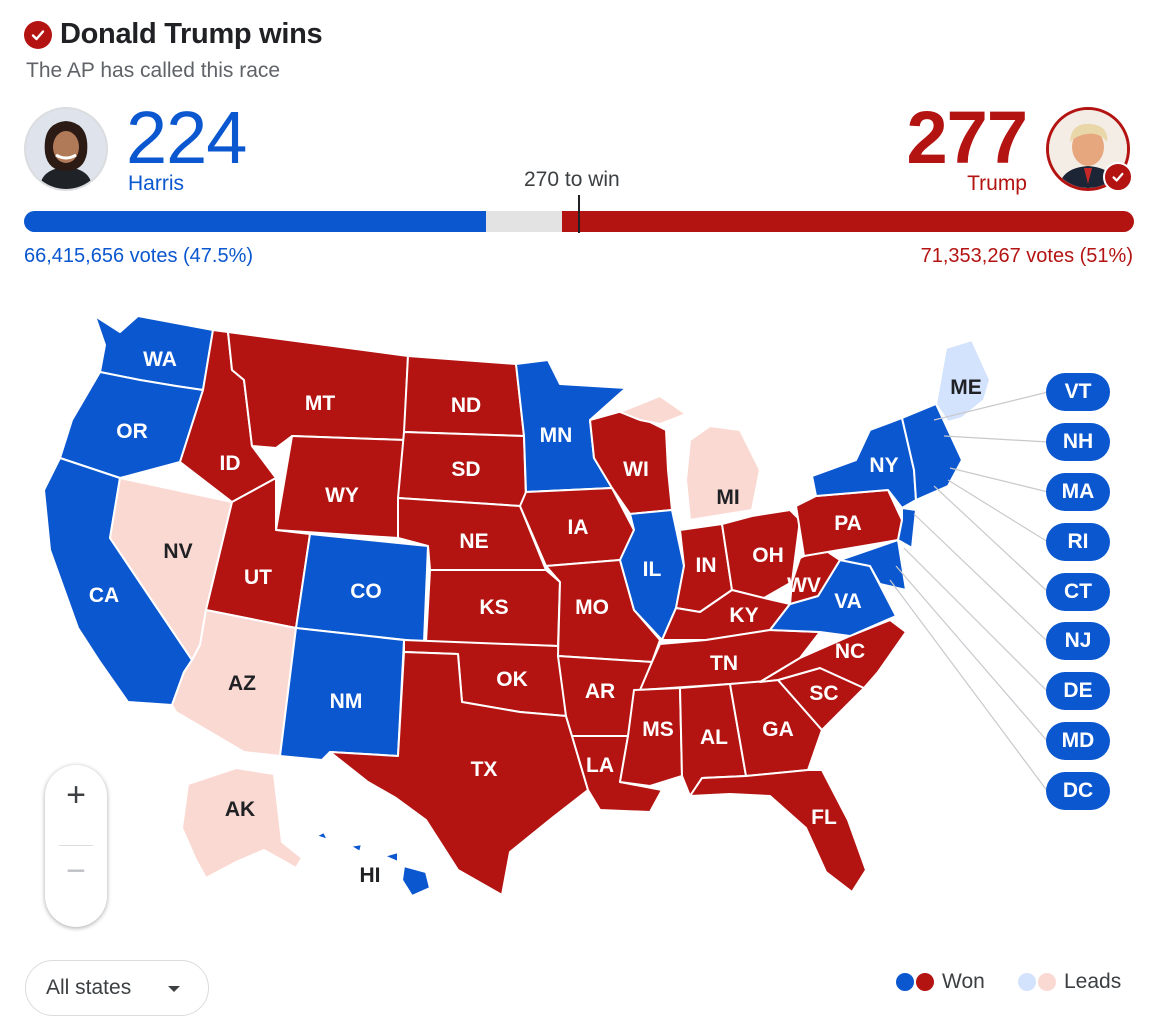 The height and width of the screenshot is (1026, 1173). Describe the element at coordinates (512, 679) in the screenshot. I see `label-ok: OK` at that location.